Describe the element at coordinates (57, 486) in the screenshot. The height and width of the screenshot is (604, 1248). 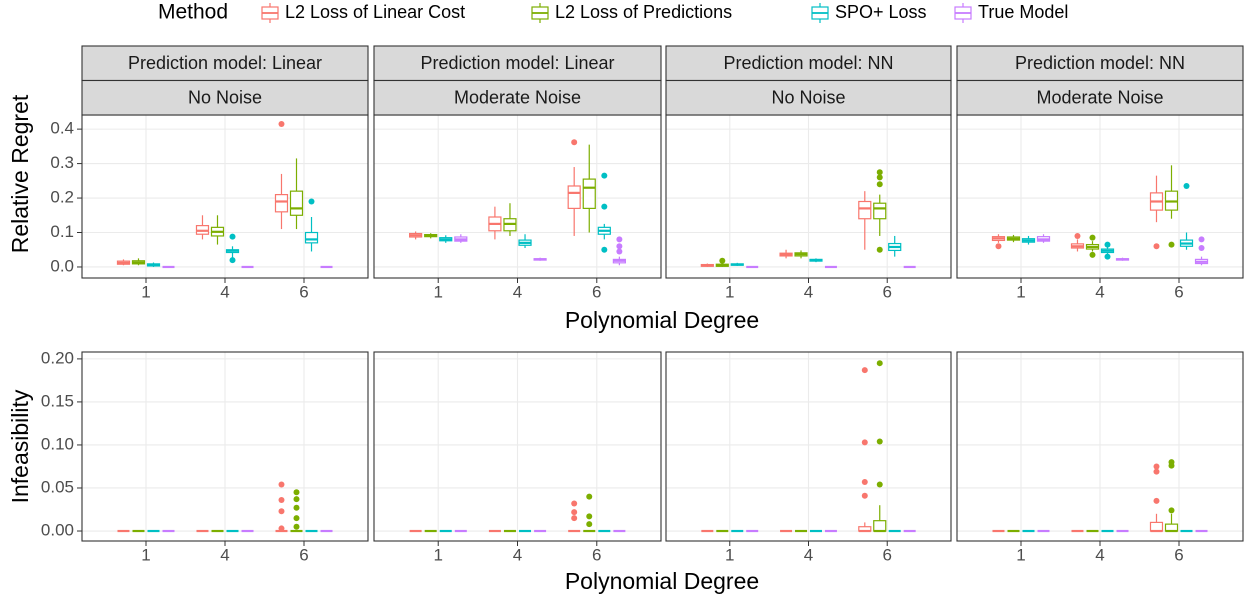
I see `y-tick-label: 0.05` at that location.